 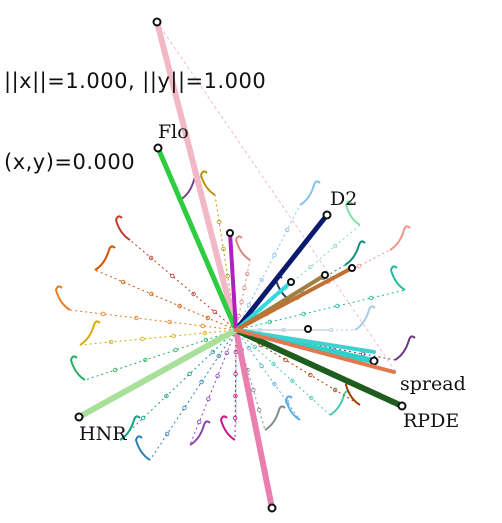 I want to click on rpde-vector, so click(x=319, y=368).